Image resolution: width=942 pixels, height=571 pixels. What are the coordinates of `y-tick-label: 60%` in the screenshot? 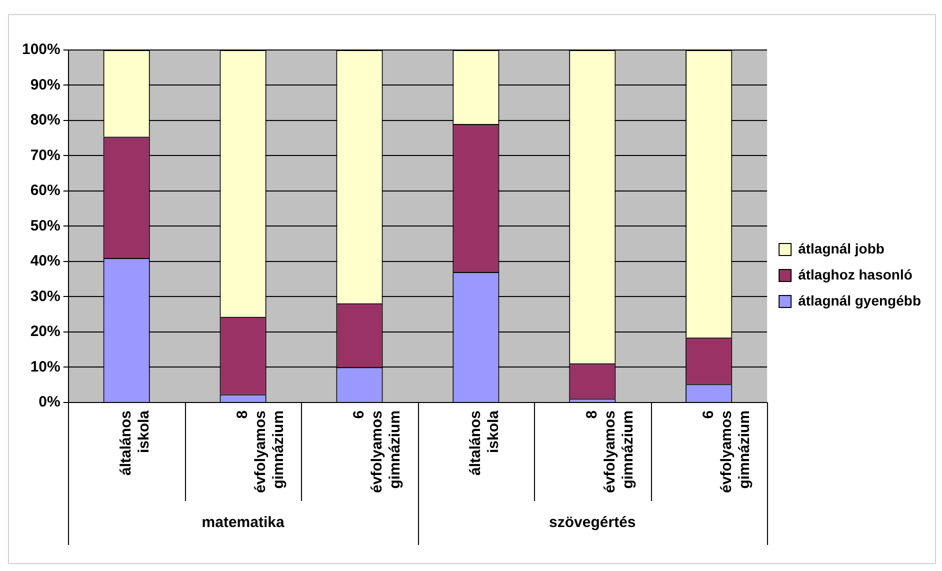 It's located at (45, 191).